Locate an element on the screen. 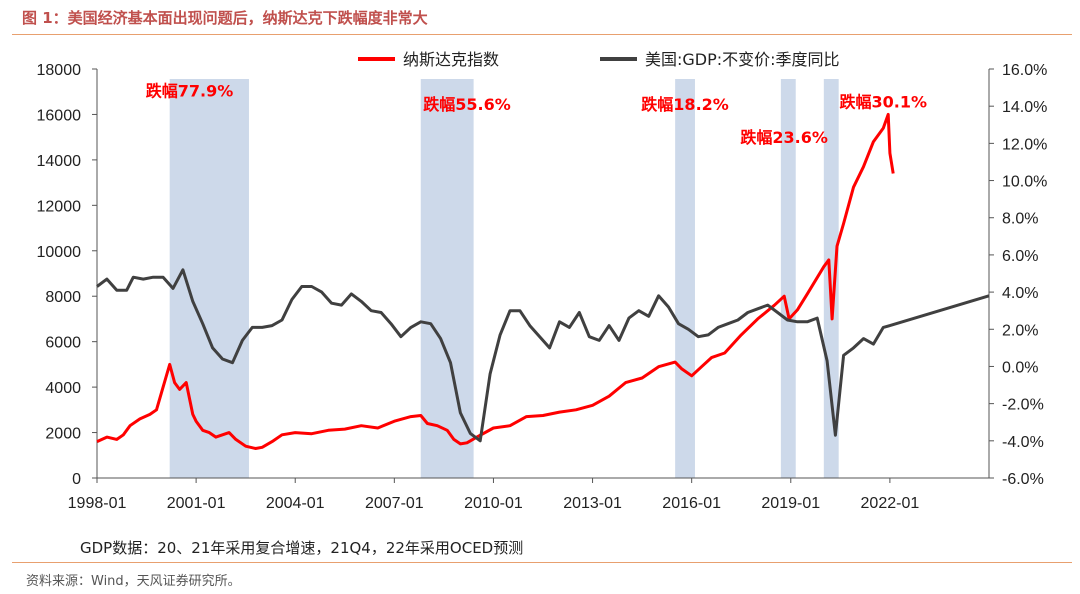 The height and width of the screenshot is (594, 1080). left-tick-label: 2000 is located at coordinates (63, 434).